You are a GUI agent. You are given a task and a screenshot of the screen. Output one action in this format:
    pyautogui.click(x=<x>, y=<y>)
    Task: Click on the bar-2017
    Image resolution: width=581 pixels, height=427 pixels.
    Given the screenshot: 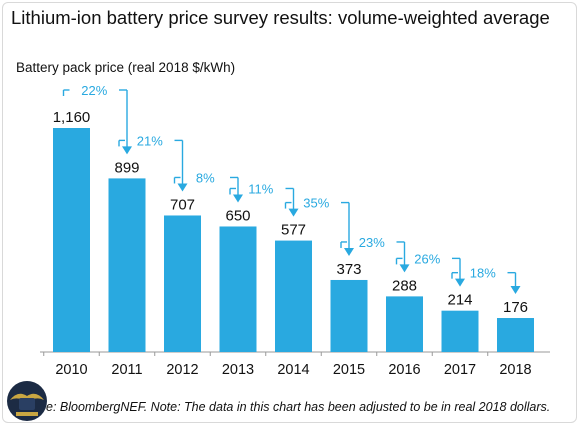 What is the action you would take?
    pyautogui.click(x=460, y=331)
    